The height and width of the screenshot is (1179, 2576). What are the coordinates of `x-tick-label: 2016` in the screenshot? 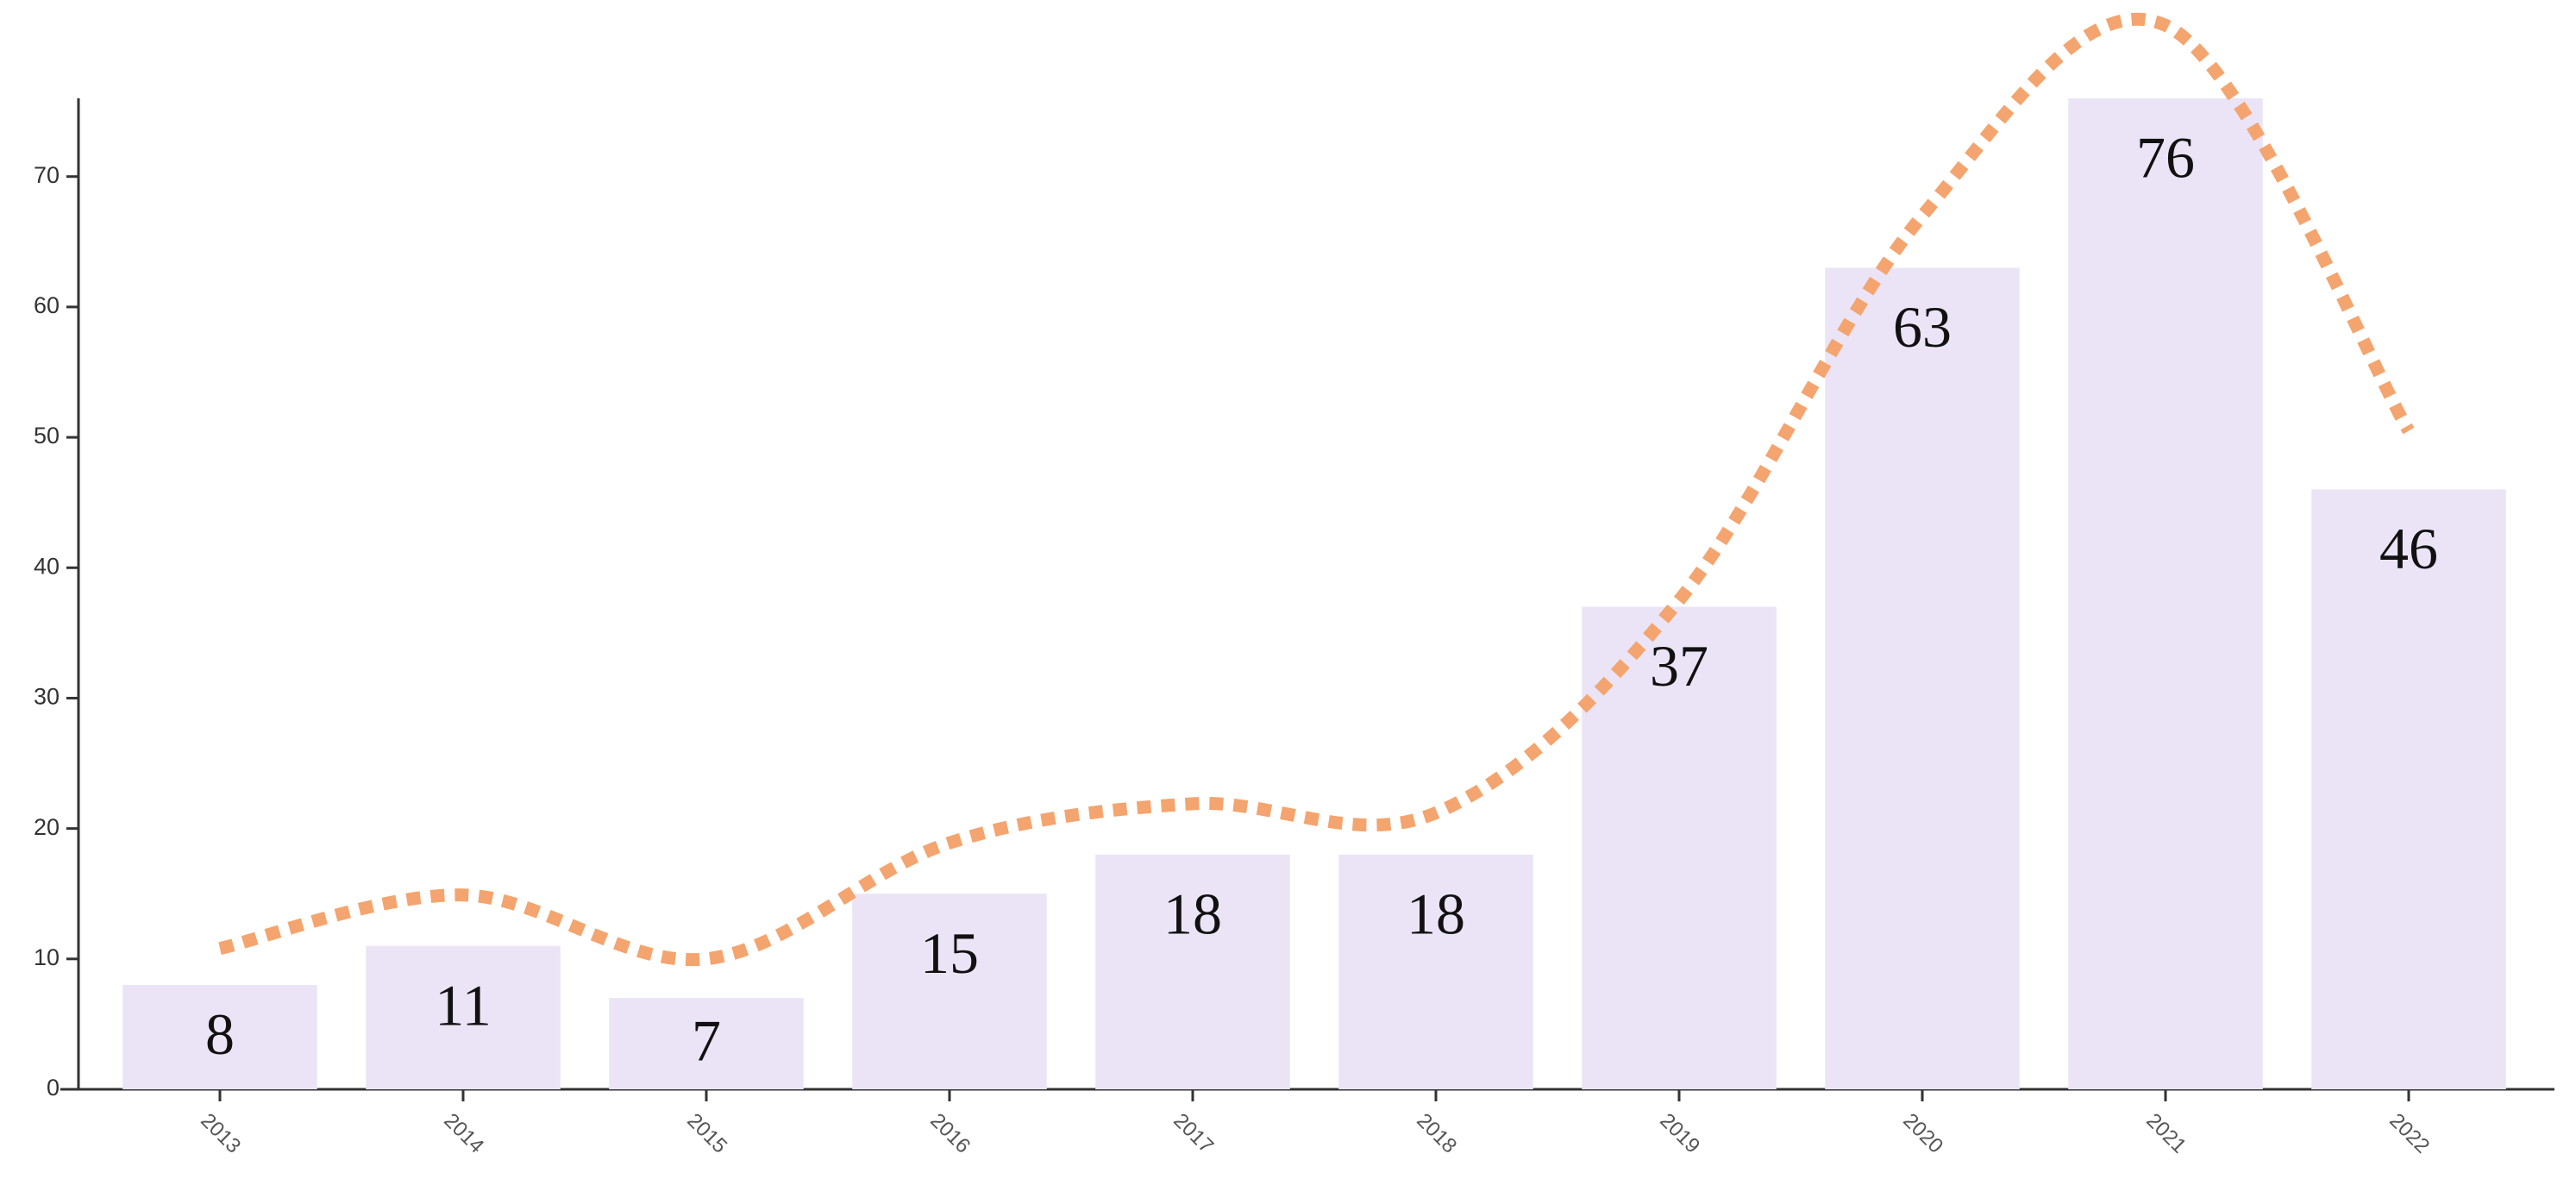 It's located at (950, 1133).